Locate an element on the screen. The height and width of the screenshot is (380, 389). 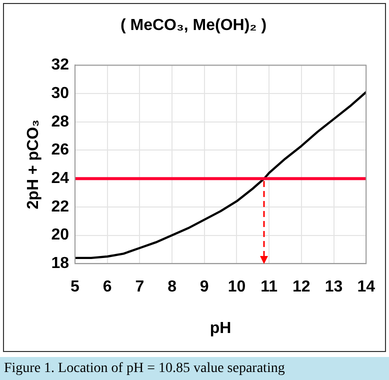
y-tick-label: 26 is located at coordinates (60, 150).